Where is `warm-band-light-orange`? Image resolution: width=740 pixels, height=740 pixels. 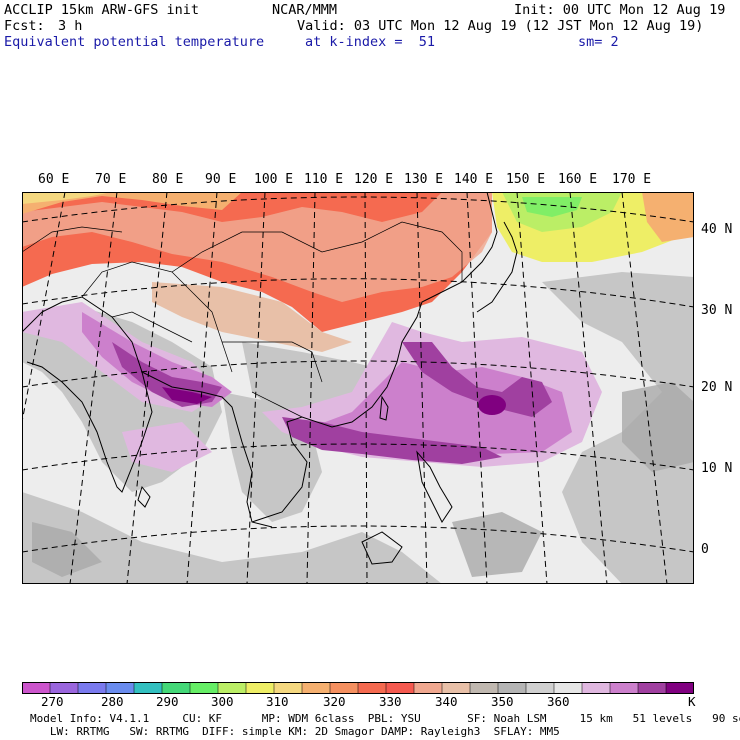
warm-band-light-orange is located at coordinates (67, 198).